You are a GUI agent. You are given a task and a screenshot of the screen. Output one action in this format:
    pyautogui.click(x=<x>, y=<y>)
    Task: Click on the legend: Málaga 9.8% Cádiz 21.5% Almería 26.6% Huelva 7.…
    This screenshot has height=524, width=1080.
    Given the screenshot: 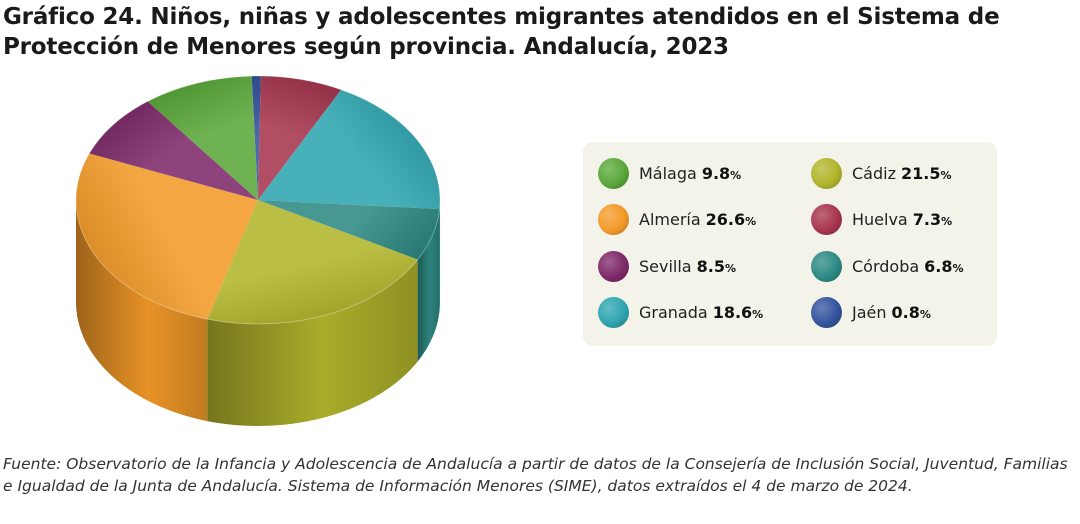 What is the action you would take?
    pyautogui.click(x=790, y=244)
    